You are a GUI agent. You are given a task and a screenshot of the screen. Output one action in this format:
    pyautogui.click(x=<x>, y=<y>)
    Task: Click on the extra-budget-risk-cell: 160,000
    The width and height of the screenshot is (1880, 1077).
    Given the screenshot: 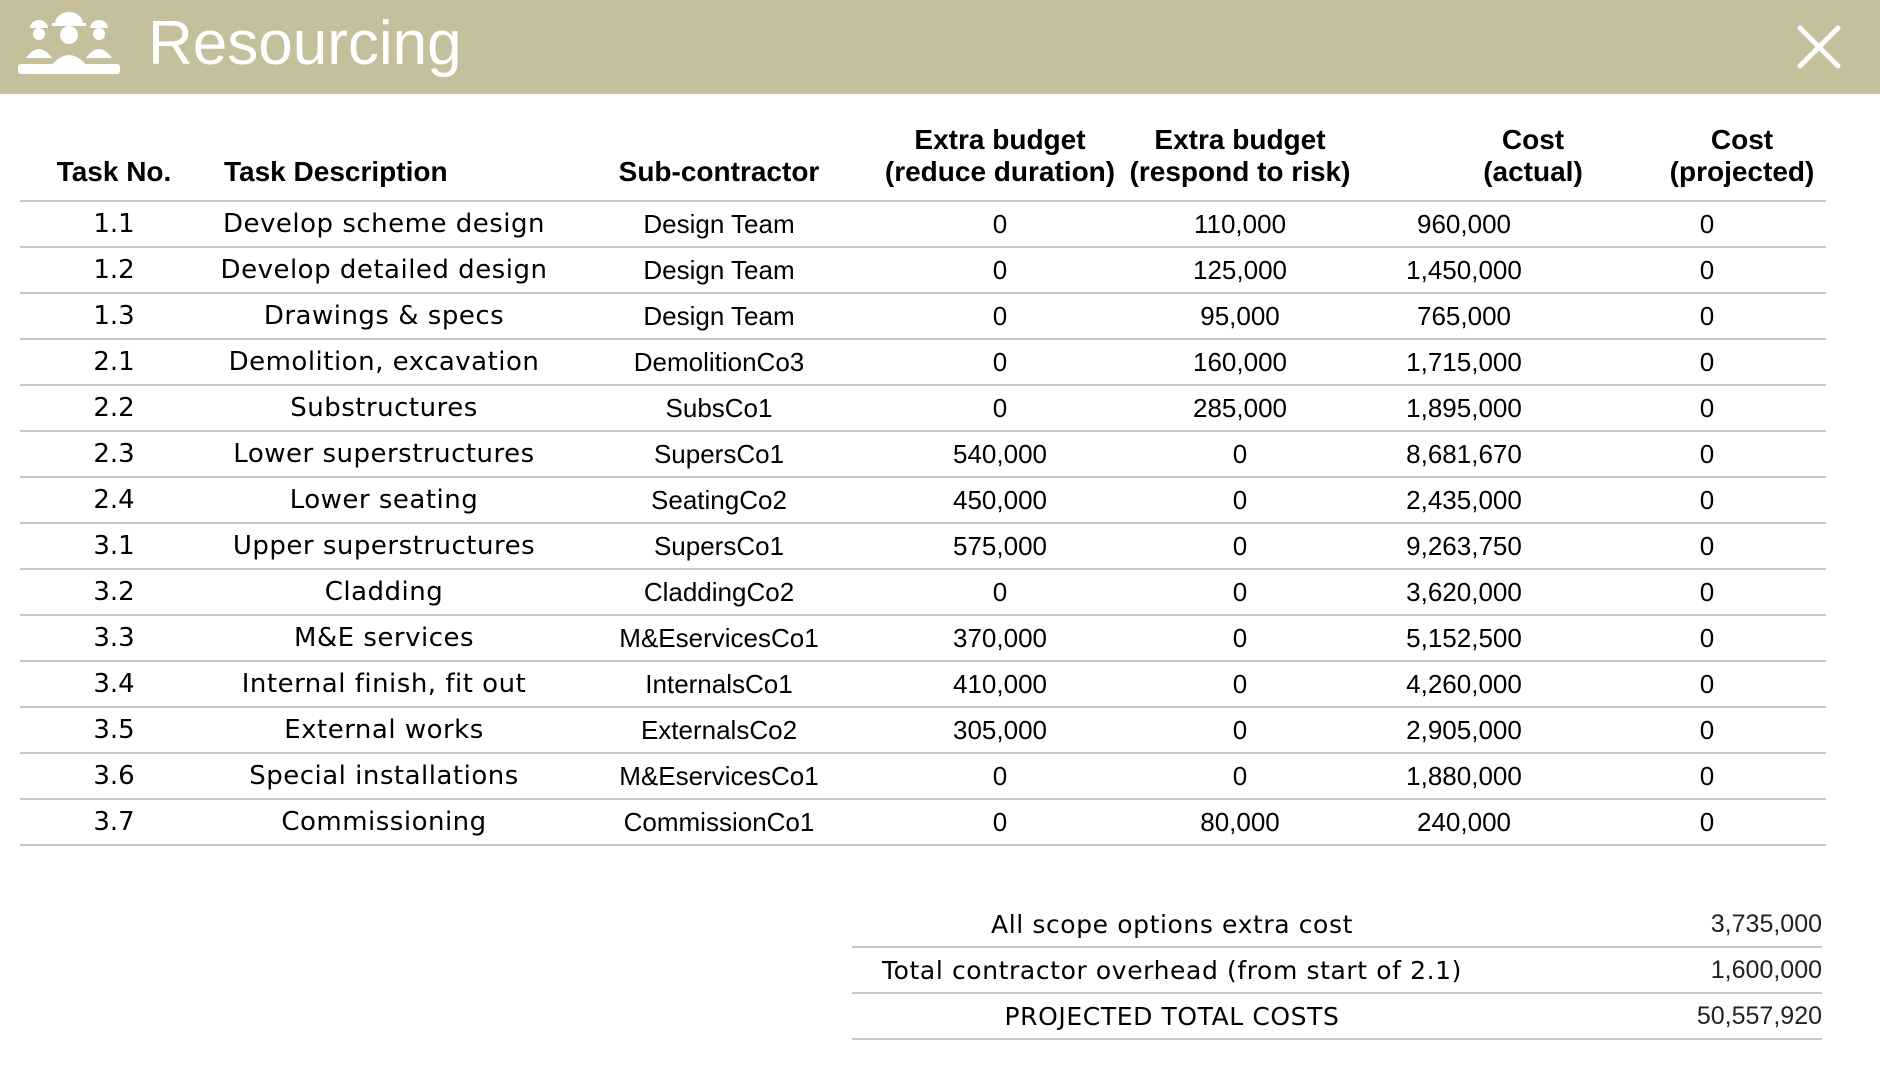 What is the action you would take?
    pyautogui.click(x=1240, y=362)
    